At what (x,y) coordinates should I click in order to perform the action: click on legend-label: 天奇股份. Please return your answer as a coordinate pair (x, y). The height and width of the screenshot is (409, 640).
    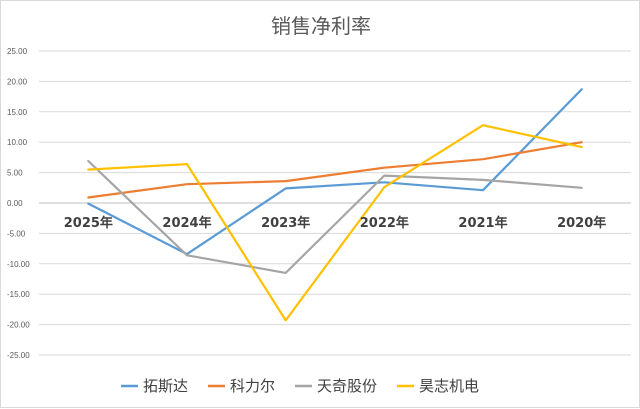
    Looking at the image, I should click on (347, 386).